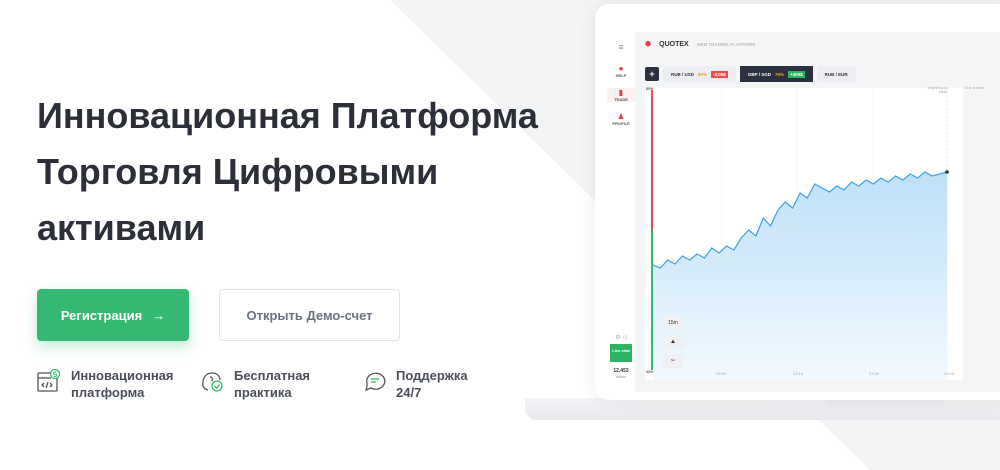 The image size is (1000, 470). Describe the element at coordinates (652, 300) in the screenshot. I see `call-bar` at that location.